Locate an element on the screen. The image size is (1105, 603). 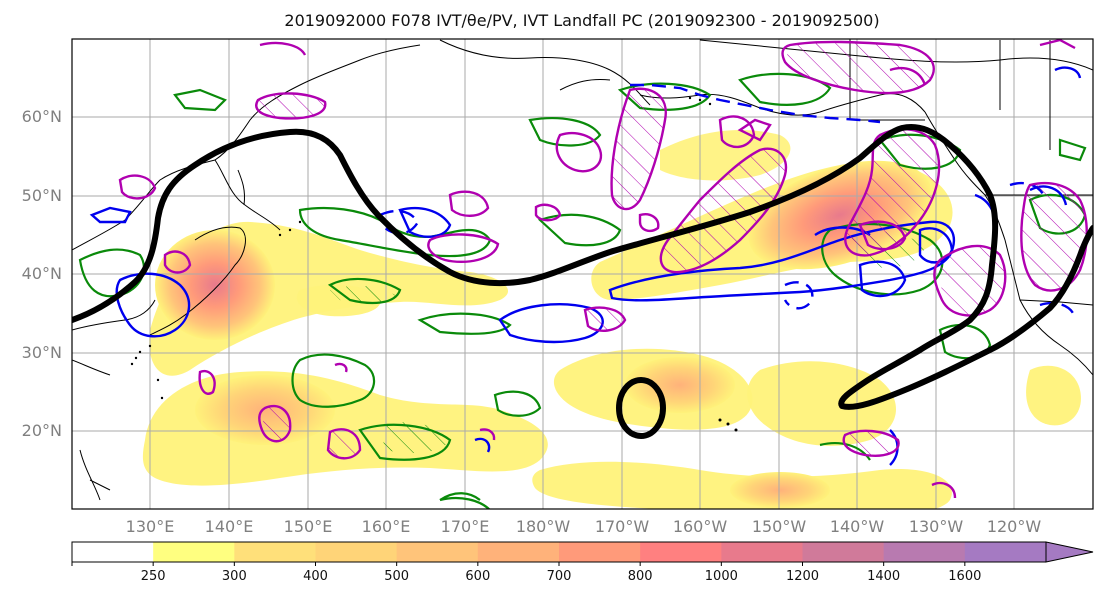
lon-label: 140°W is located at coordinates (857, 526).